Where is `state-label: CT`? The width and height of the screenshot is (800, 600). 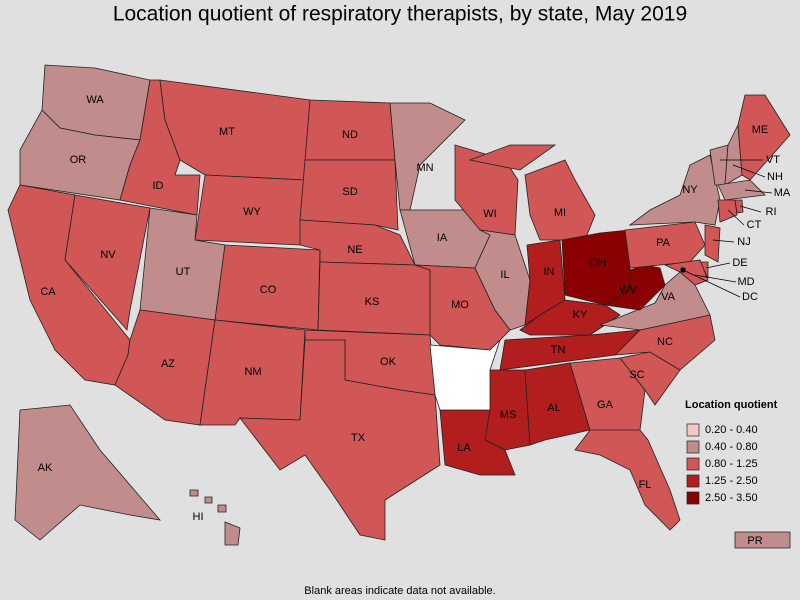
state-label: CT is located at coordinates (754, 225).